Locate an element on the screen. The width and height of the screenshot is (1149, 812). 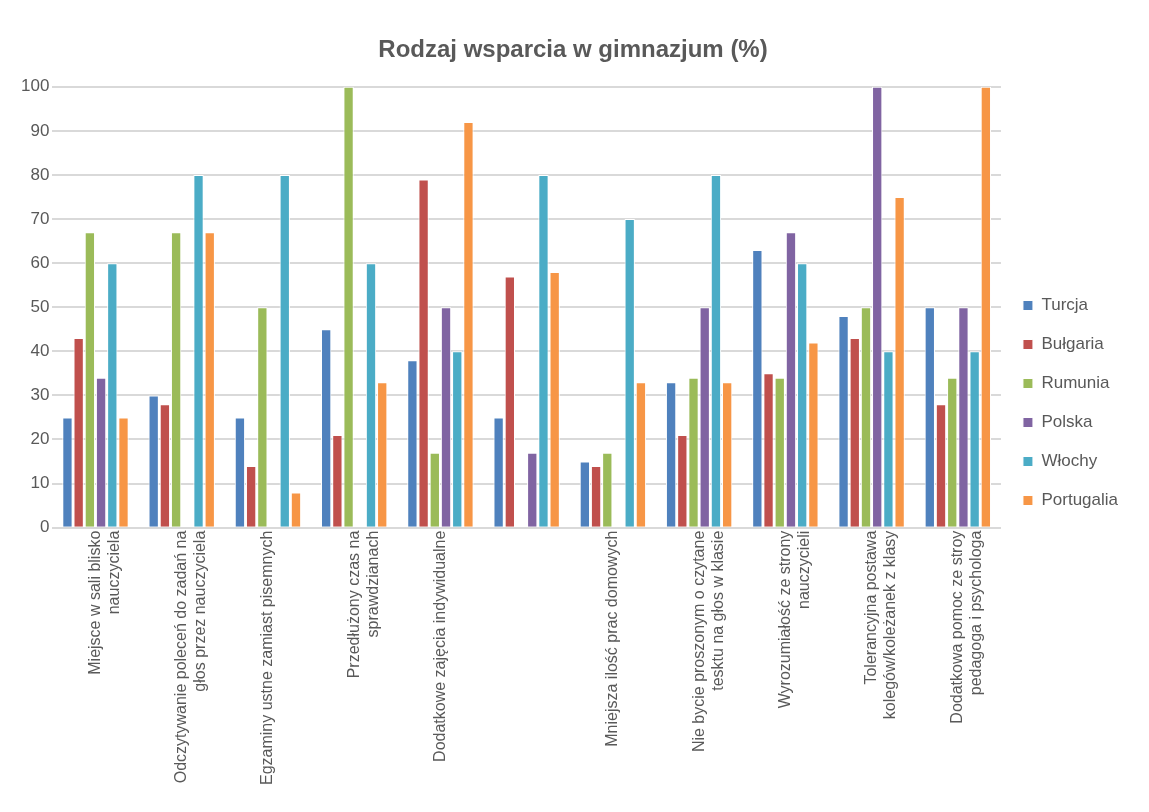
y-tick-label: 80 is located at coordinates (40, 174).